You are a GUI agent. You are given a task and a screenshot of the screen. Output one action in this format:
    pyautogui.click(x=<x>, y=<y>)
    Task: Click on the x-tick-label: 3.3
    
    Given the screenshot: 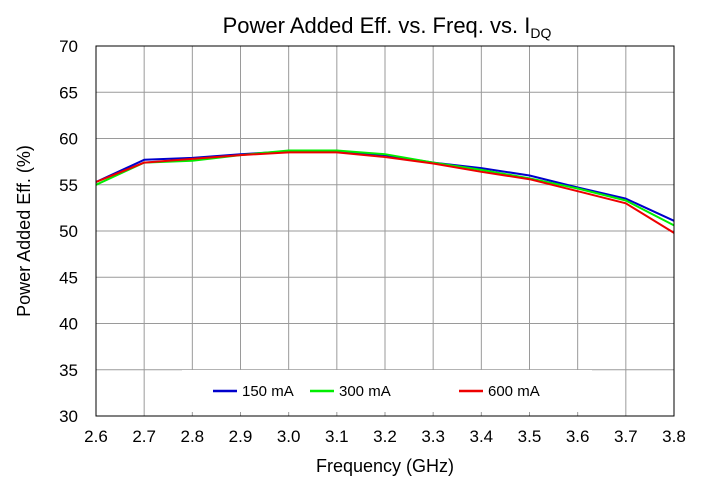 What is the action you would take?
    pyautogui.click(x=433, y=436)
    